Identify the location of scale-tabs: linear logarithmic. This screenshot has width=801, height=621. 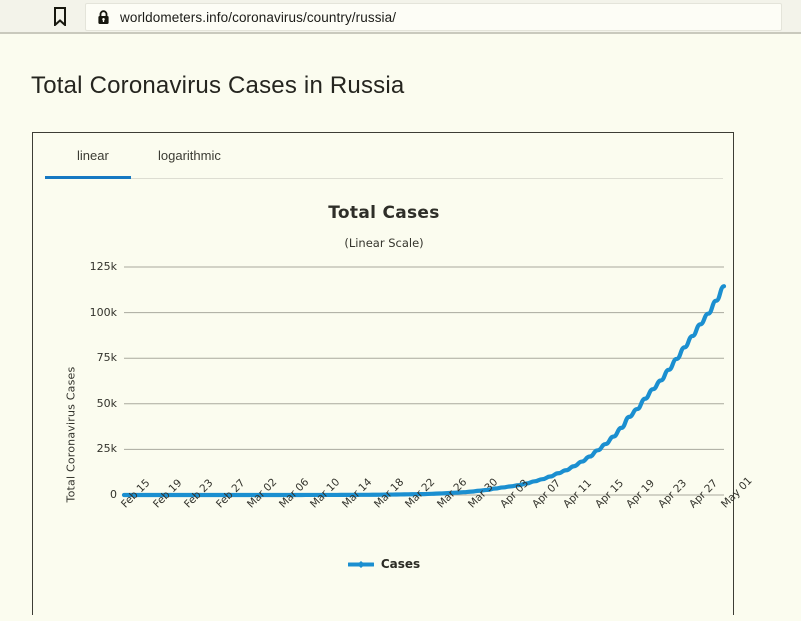
(384, 164).